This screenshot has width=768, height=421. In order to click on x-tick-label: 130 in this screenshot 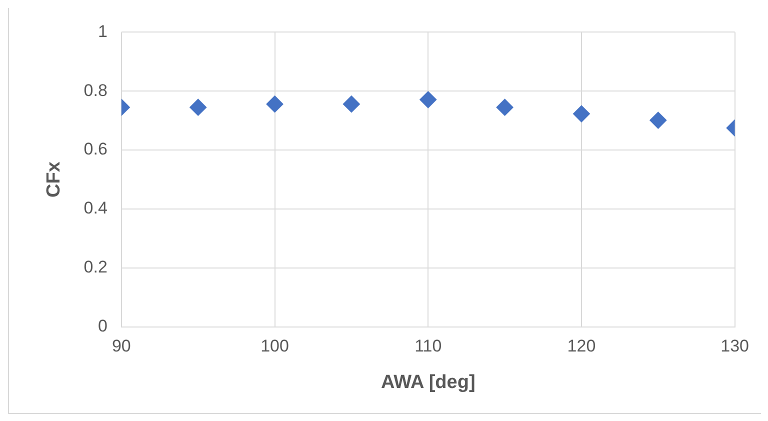, I will do `click(735, 346)`.